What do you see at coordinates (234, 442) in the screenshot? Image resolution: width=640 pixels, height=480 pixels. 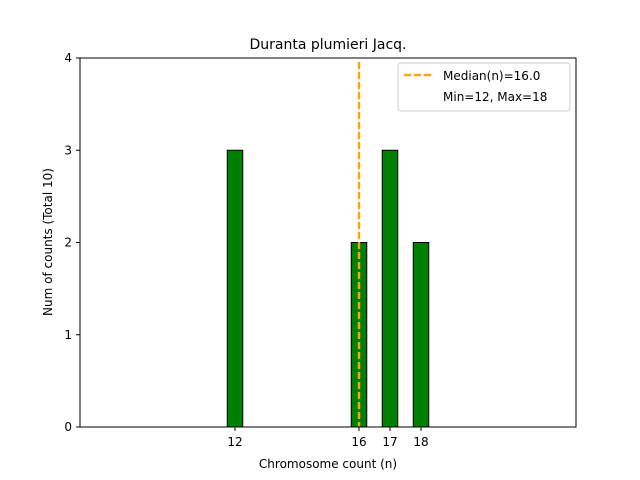 I see `x-tick-label-12: 12` at bounding box center [234, 442].